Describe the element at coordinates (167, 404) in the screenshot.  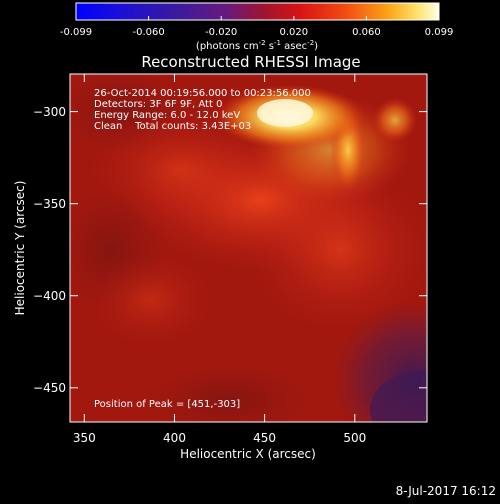
I see `annotation-peak-position: Position of Peak = [451,-303]` at that location.